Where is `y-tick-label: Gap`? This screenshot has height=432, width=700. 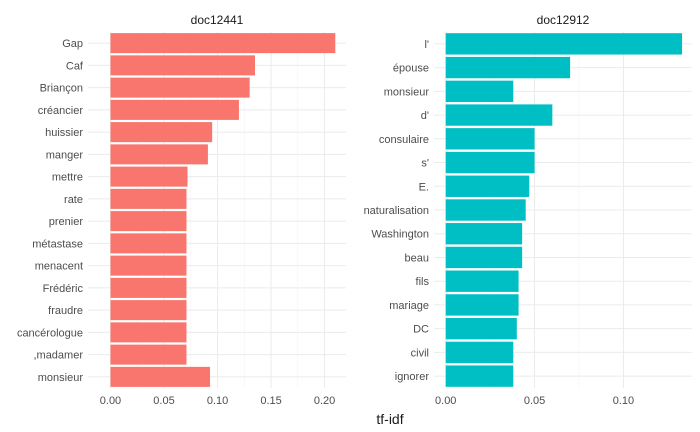 y-tick-label: Gap is located at coordinates (72, 44).